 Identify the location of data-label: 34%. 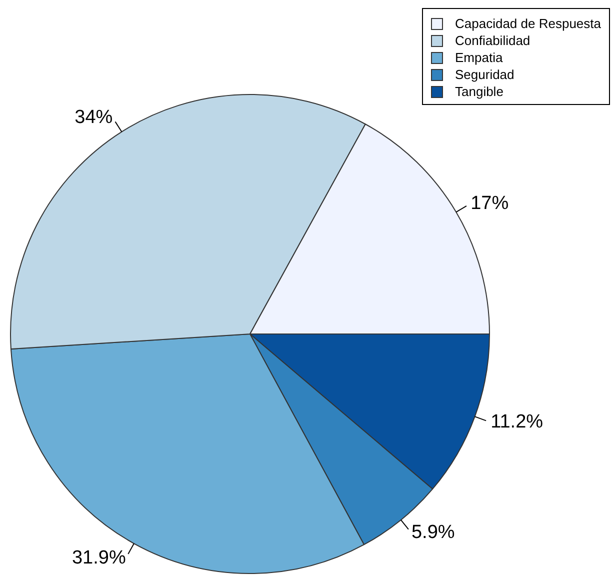
(93, 117).